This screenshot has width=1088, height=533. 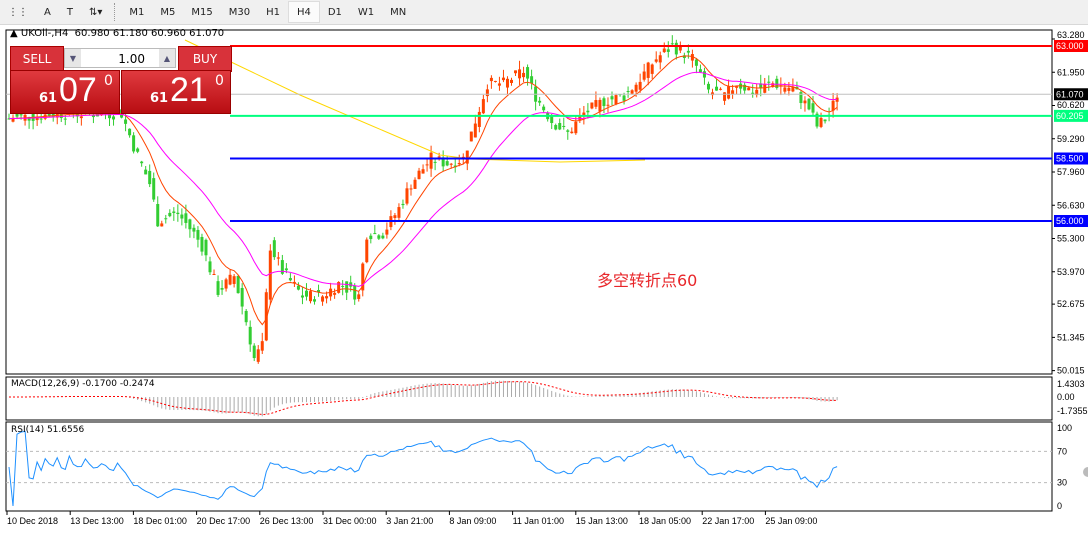 I want to click on timeframe-w1: W1, so click(x=366, y=12).